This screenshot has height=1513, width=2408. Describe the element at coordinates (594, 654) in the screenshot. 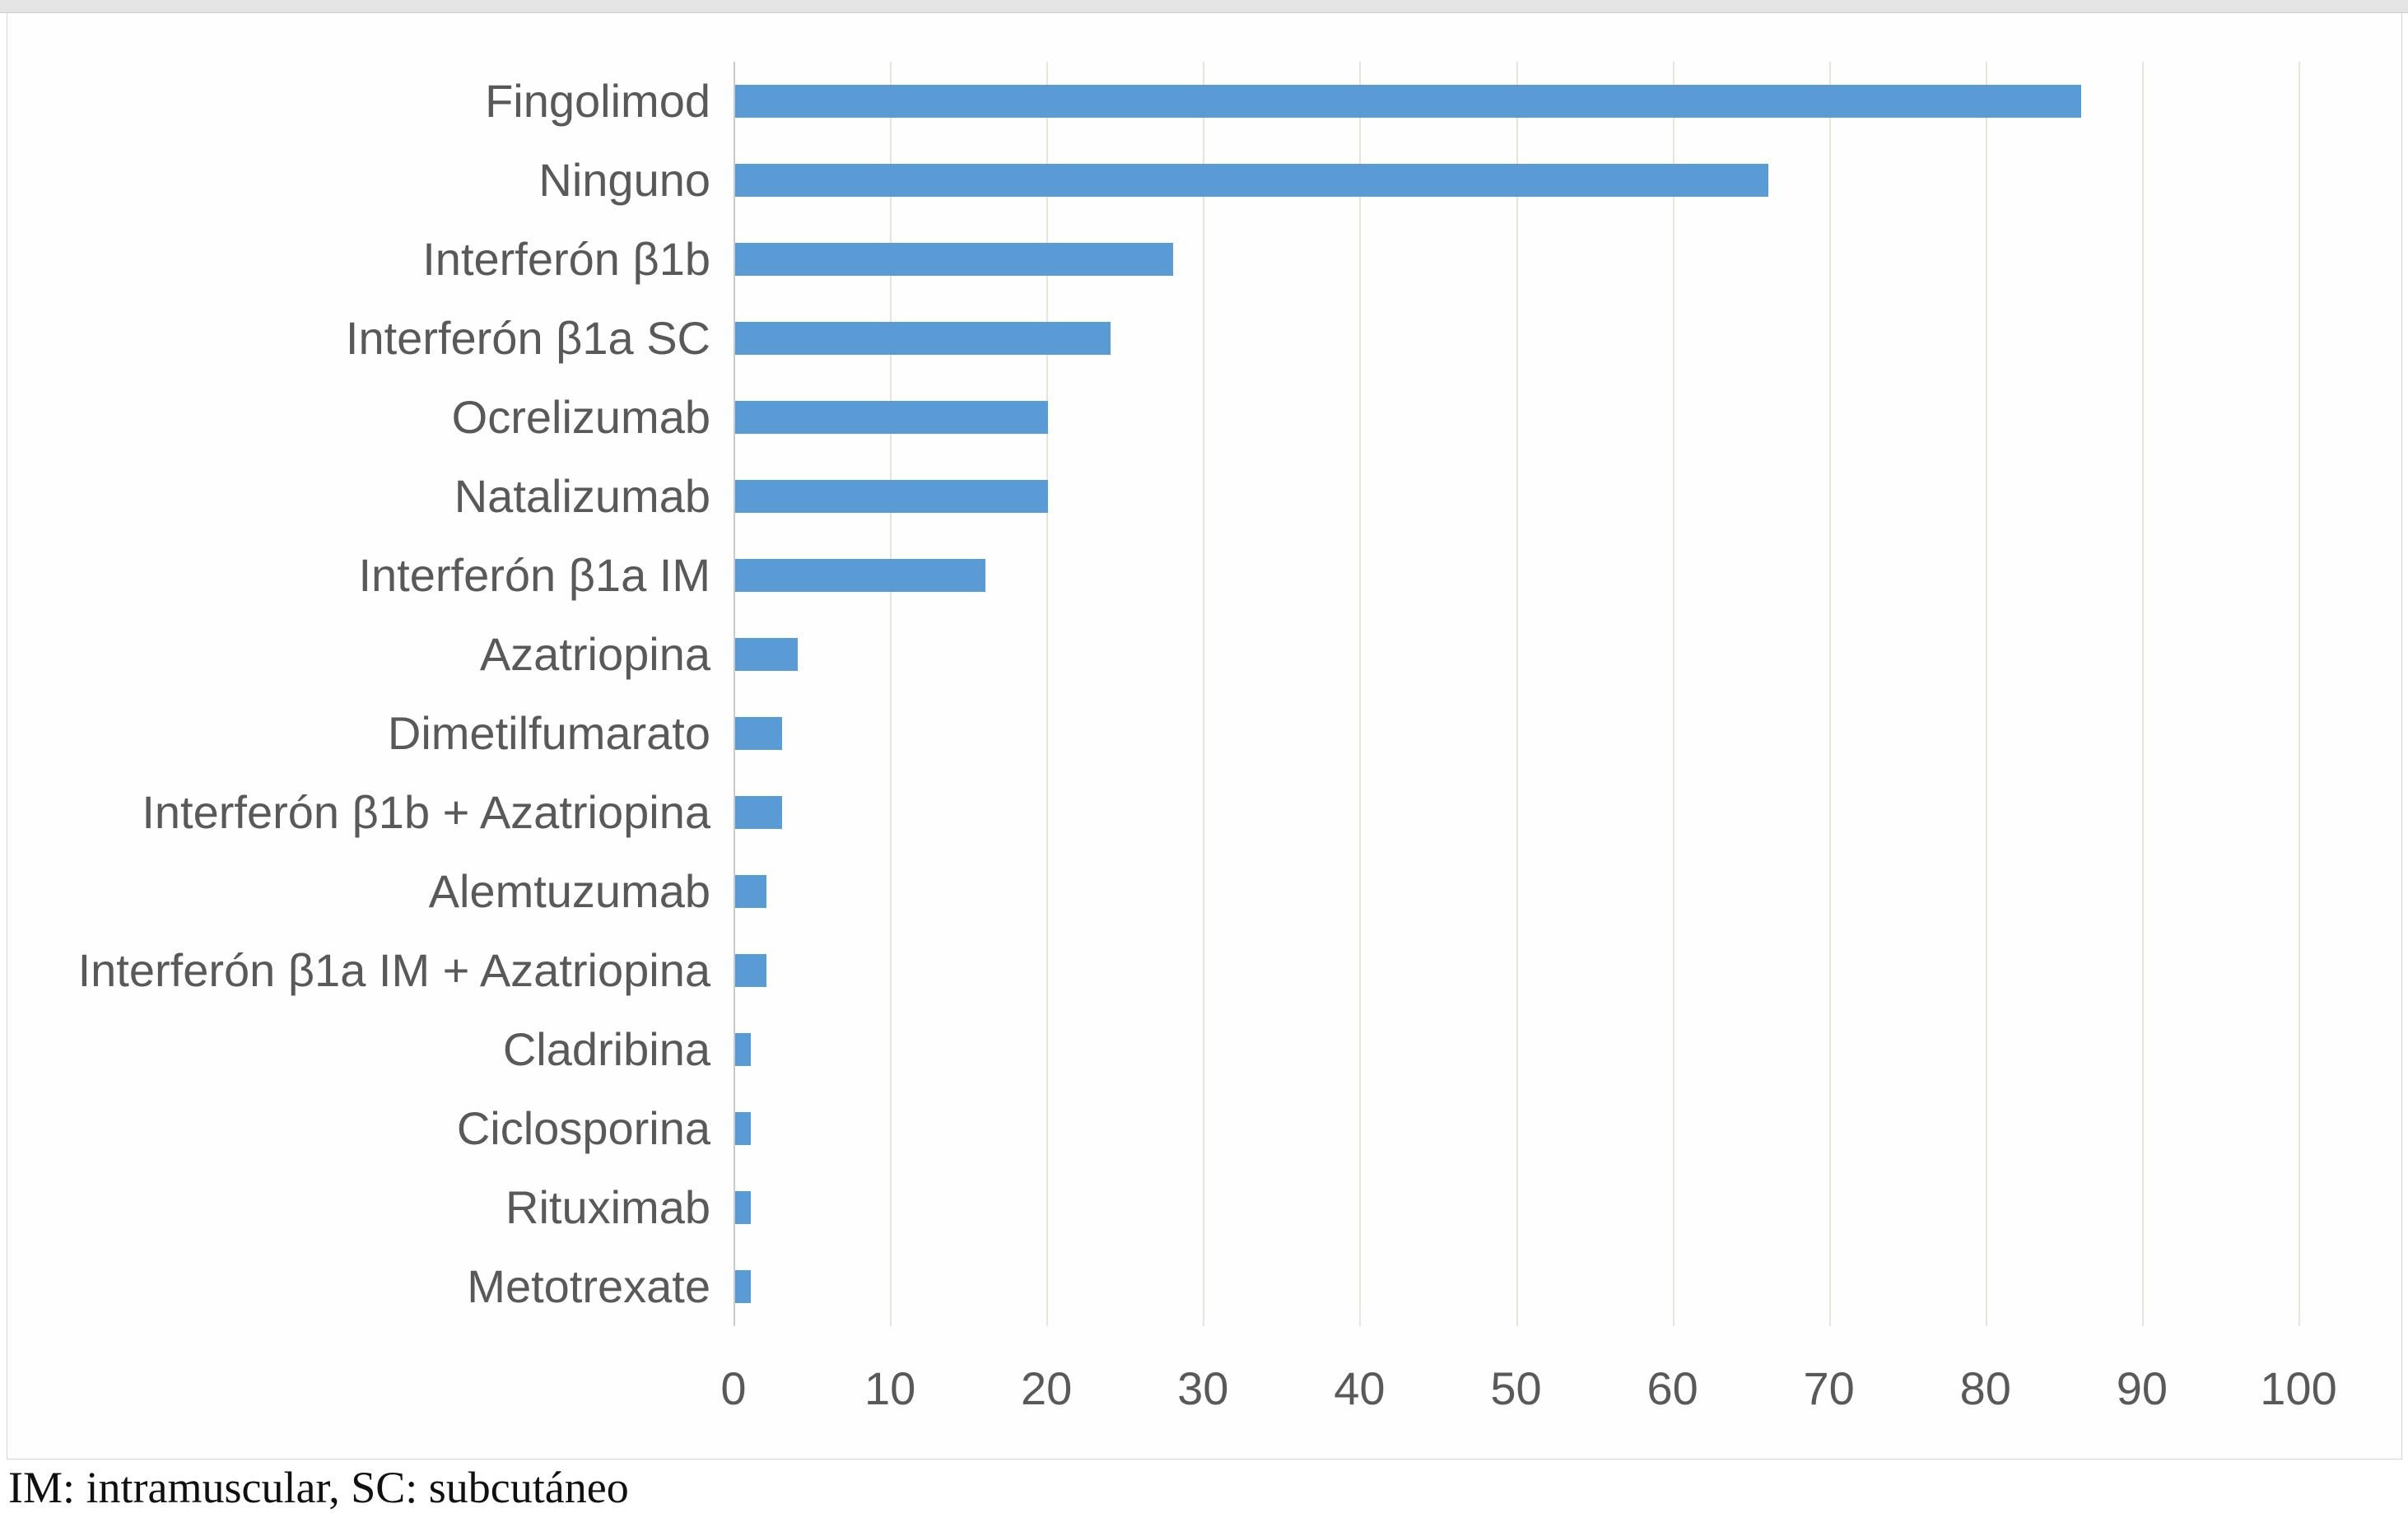

I see `category-label: Azatriopina` at that location.